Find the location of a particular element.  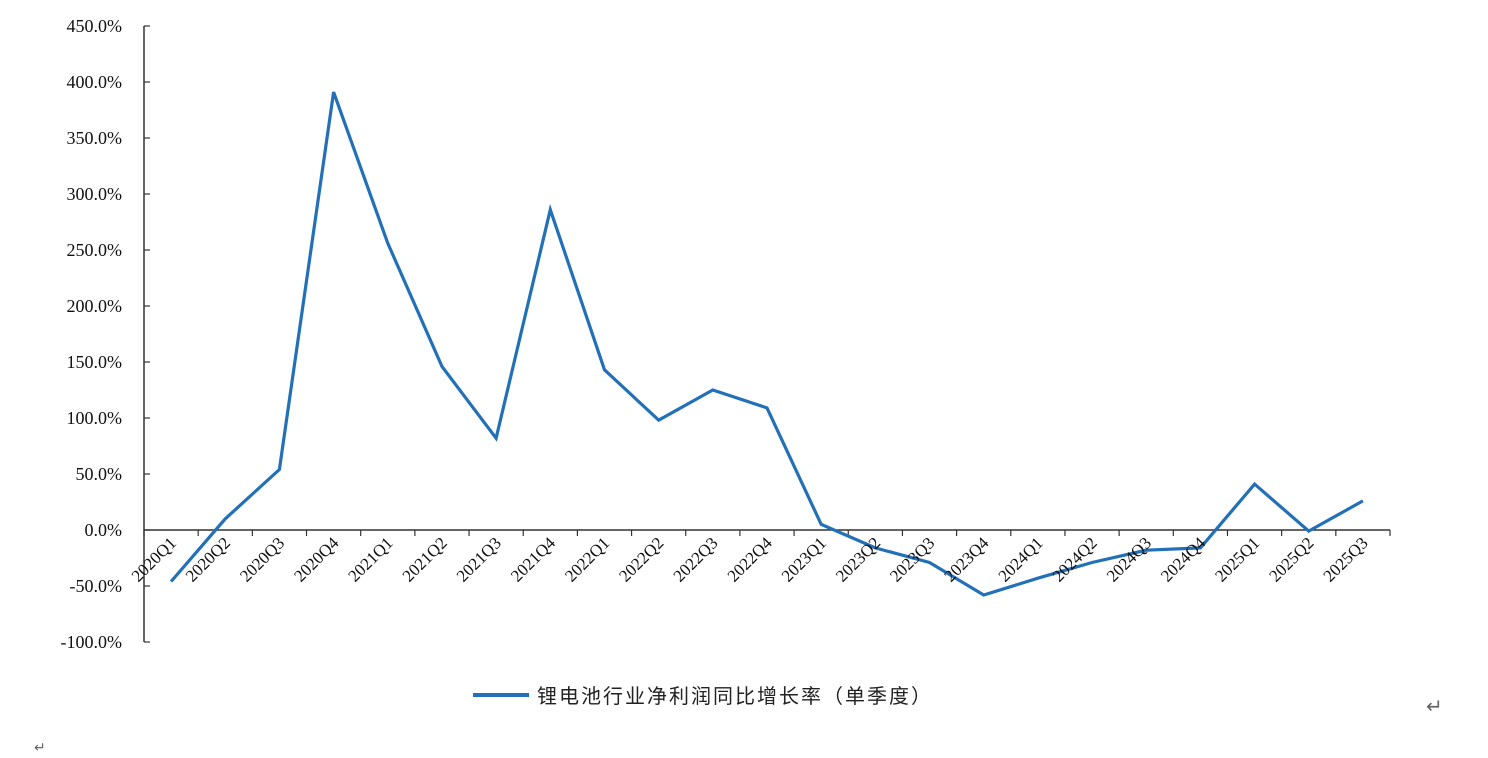

y-tick-label: -50.0% is located at coordinates (96, 586).